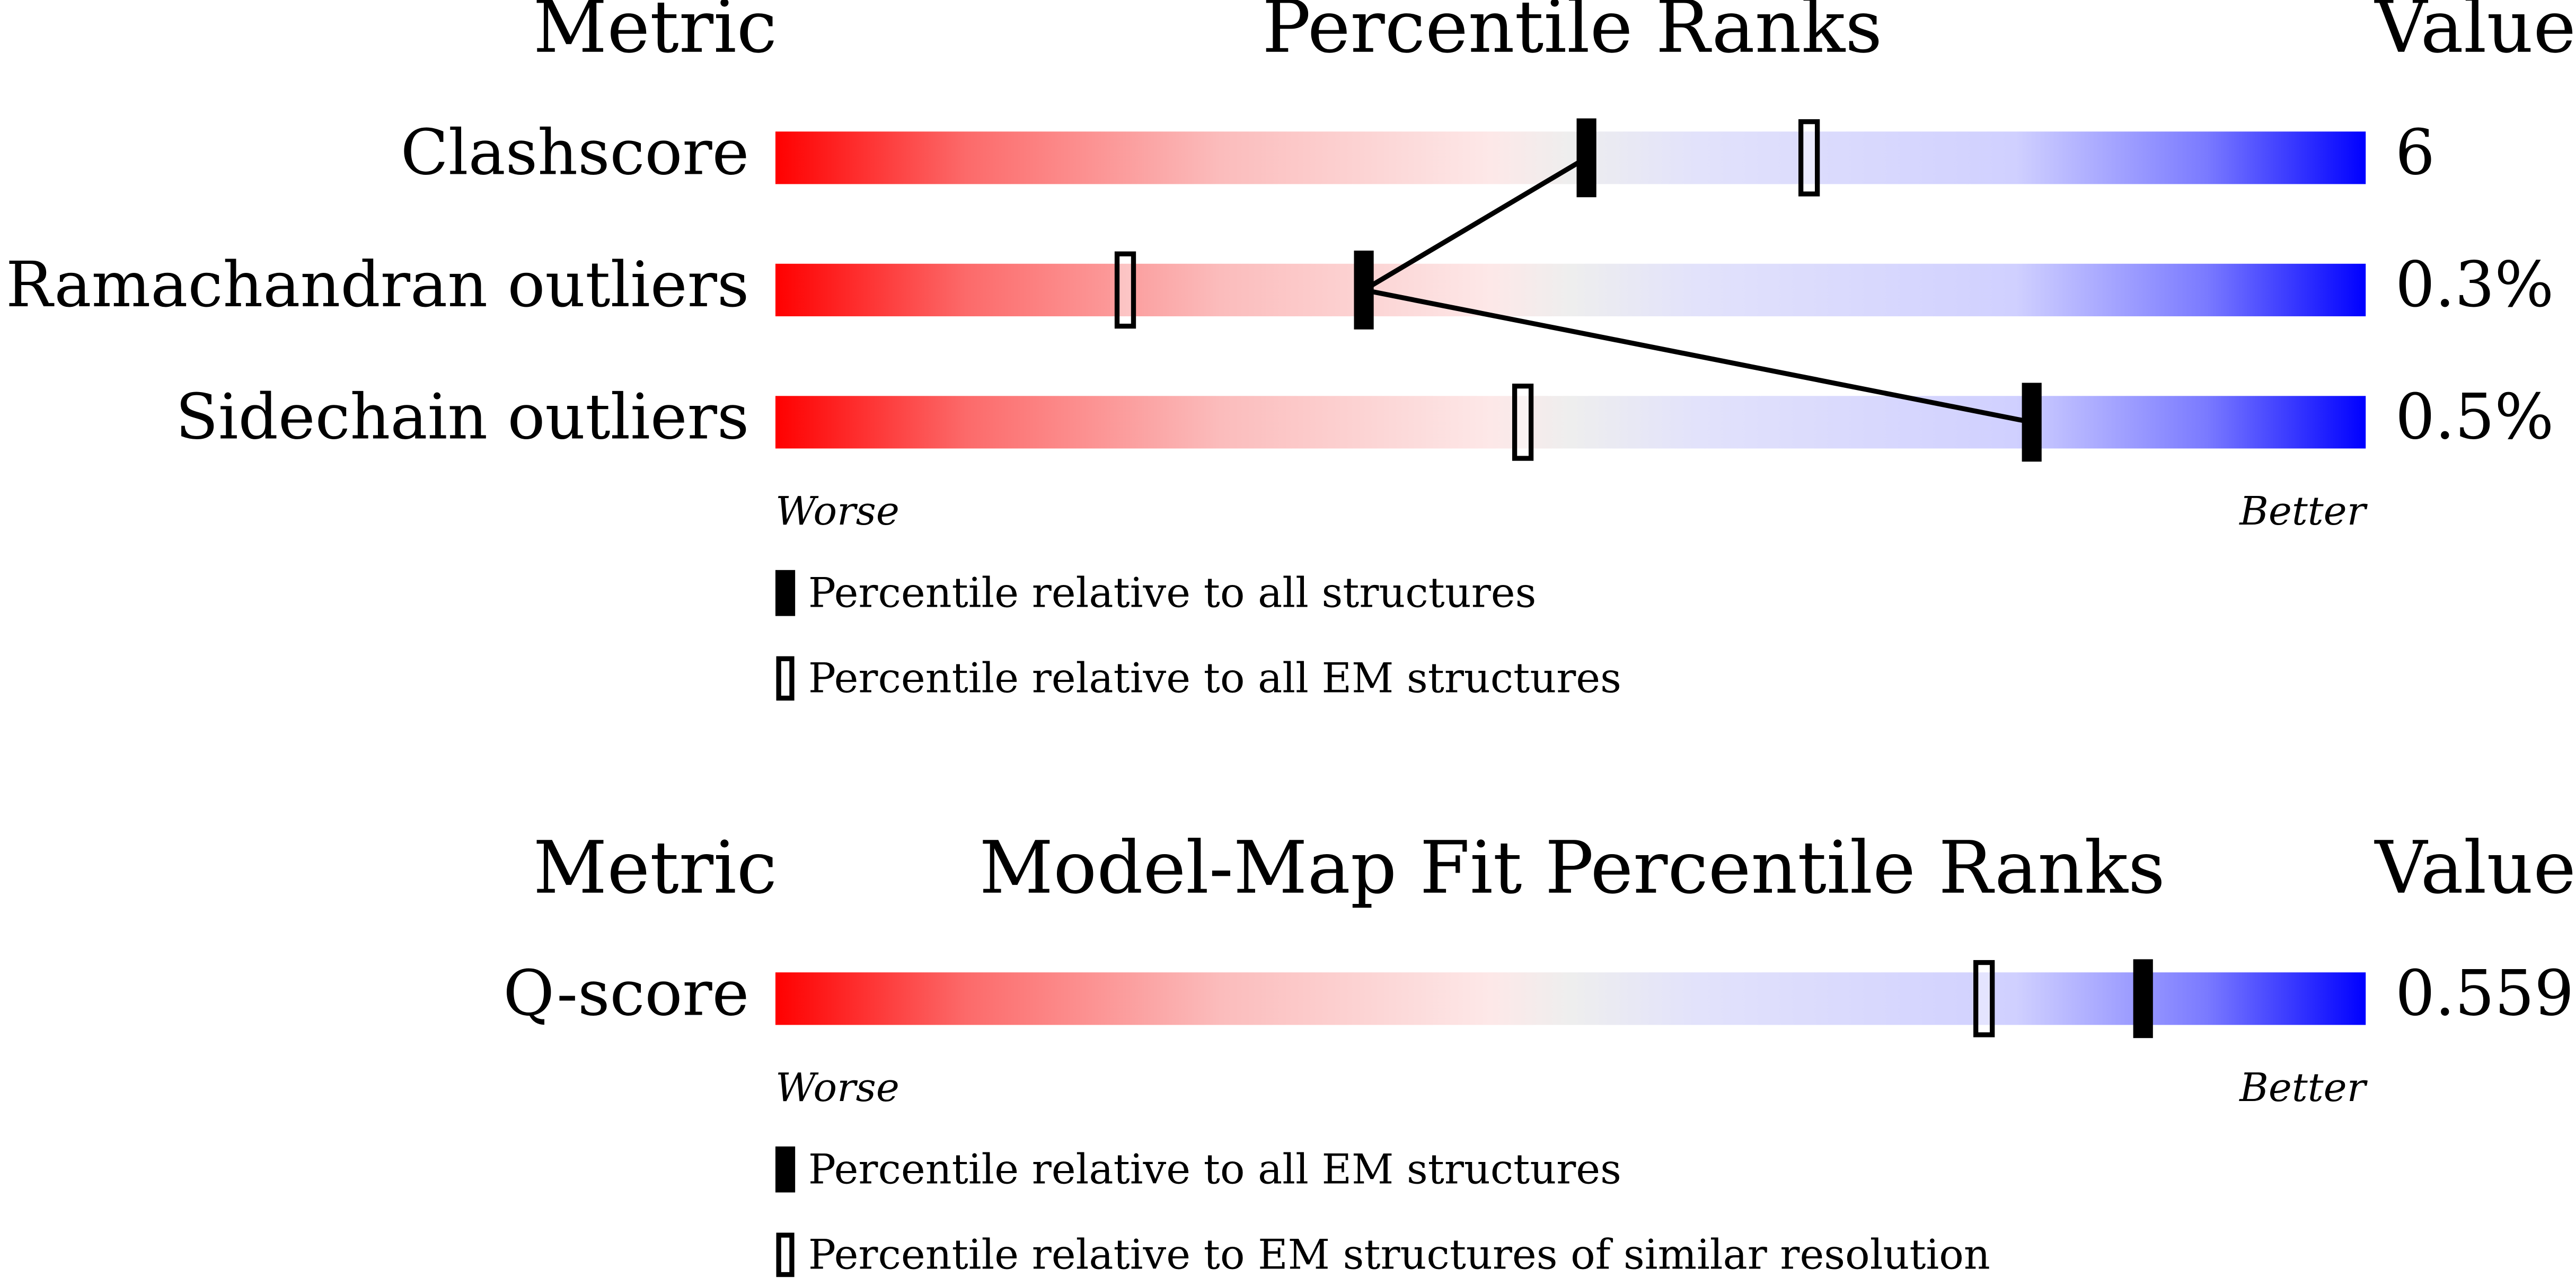 The height and width of the screenshot is (1278, 2576). I want to click on metric-value: 6, so click(2415, 152).